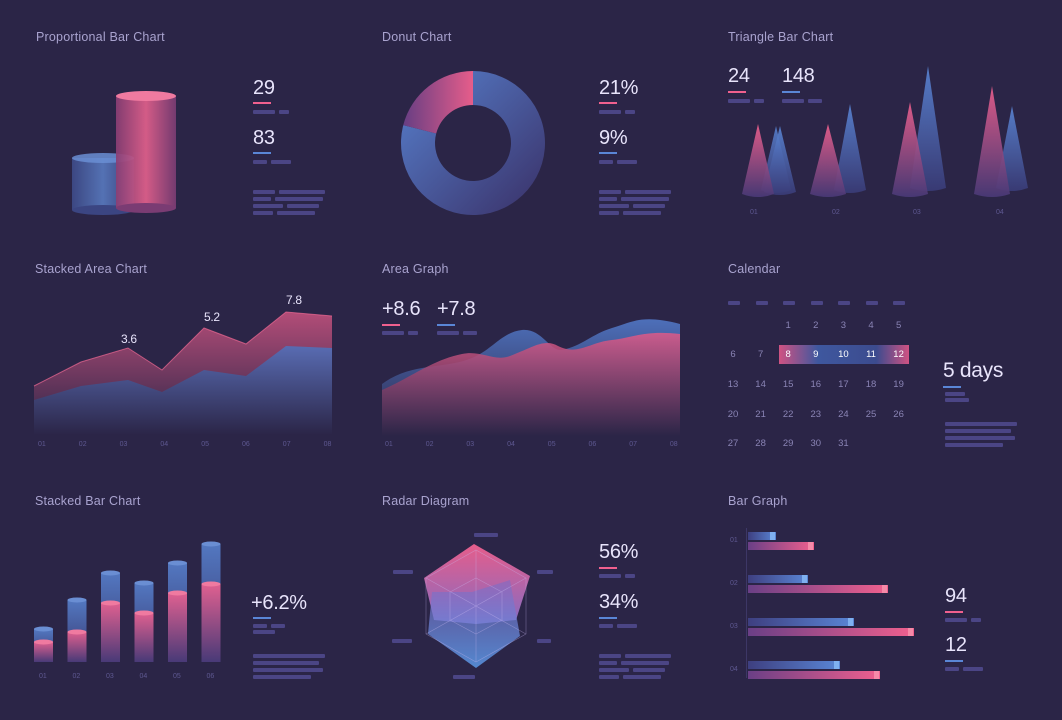 The width and height of the screenshot is (1062, 720). I want to click on calendar-day: 19, so click(898, 384).